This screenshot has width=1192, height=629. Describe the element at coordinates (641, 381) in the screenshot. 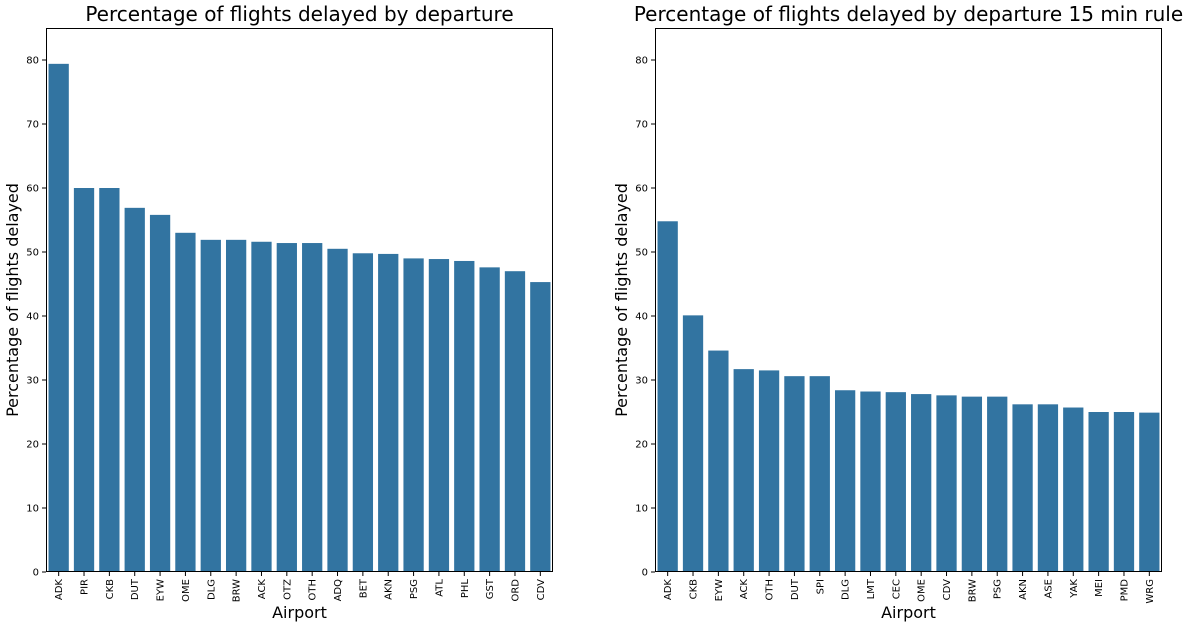

I see `y-tick-label: 30` at that location.